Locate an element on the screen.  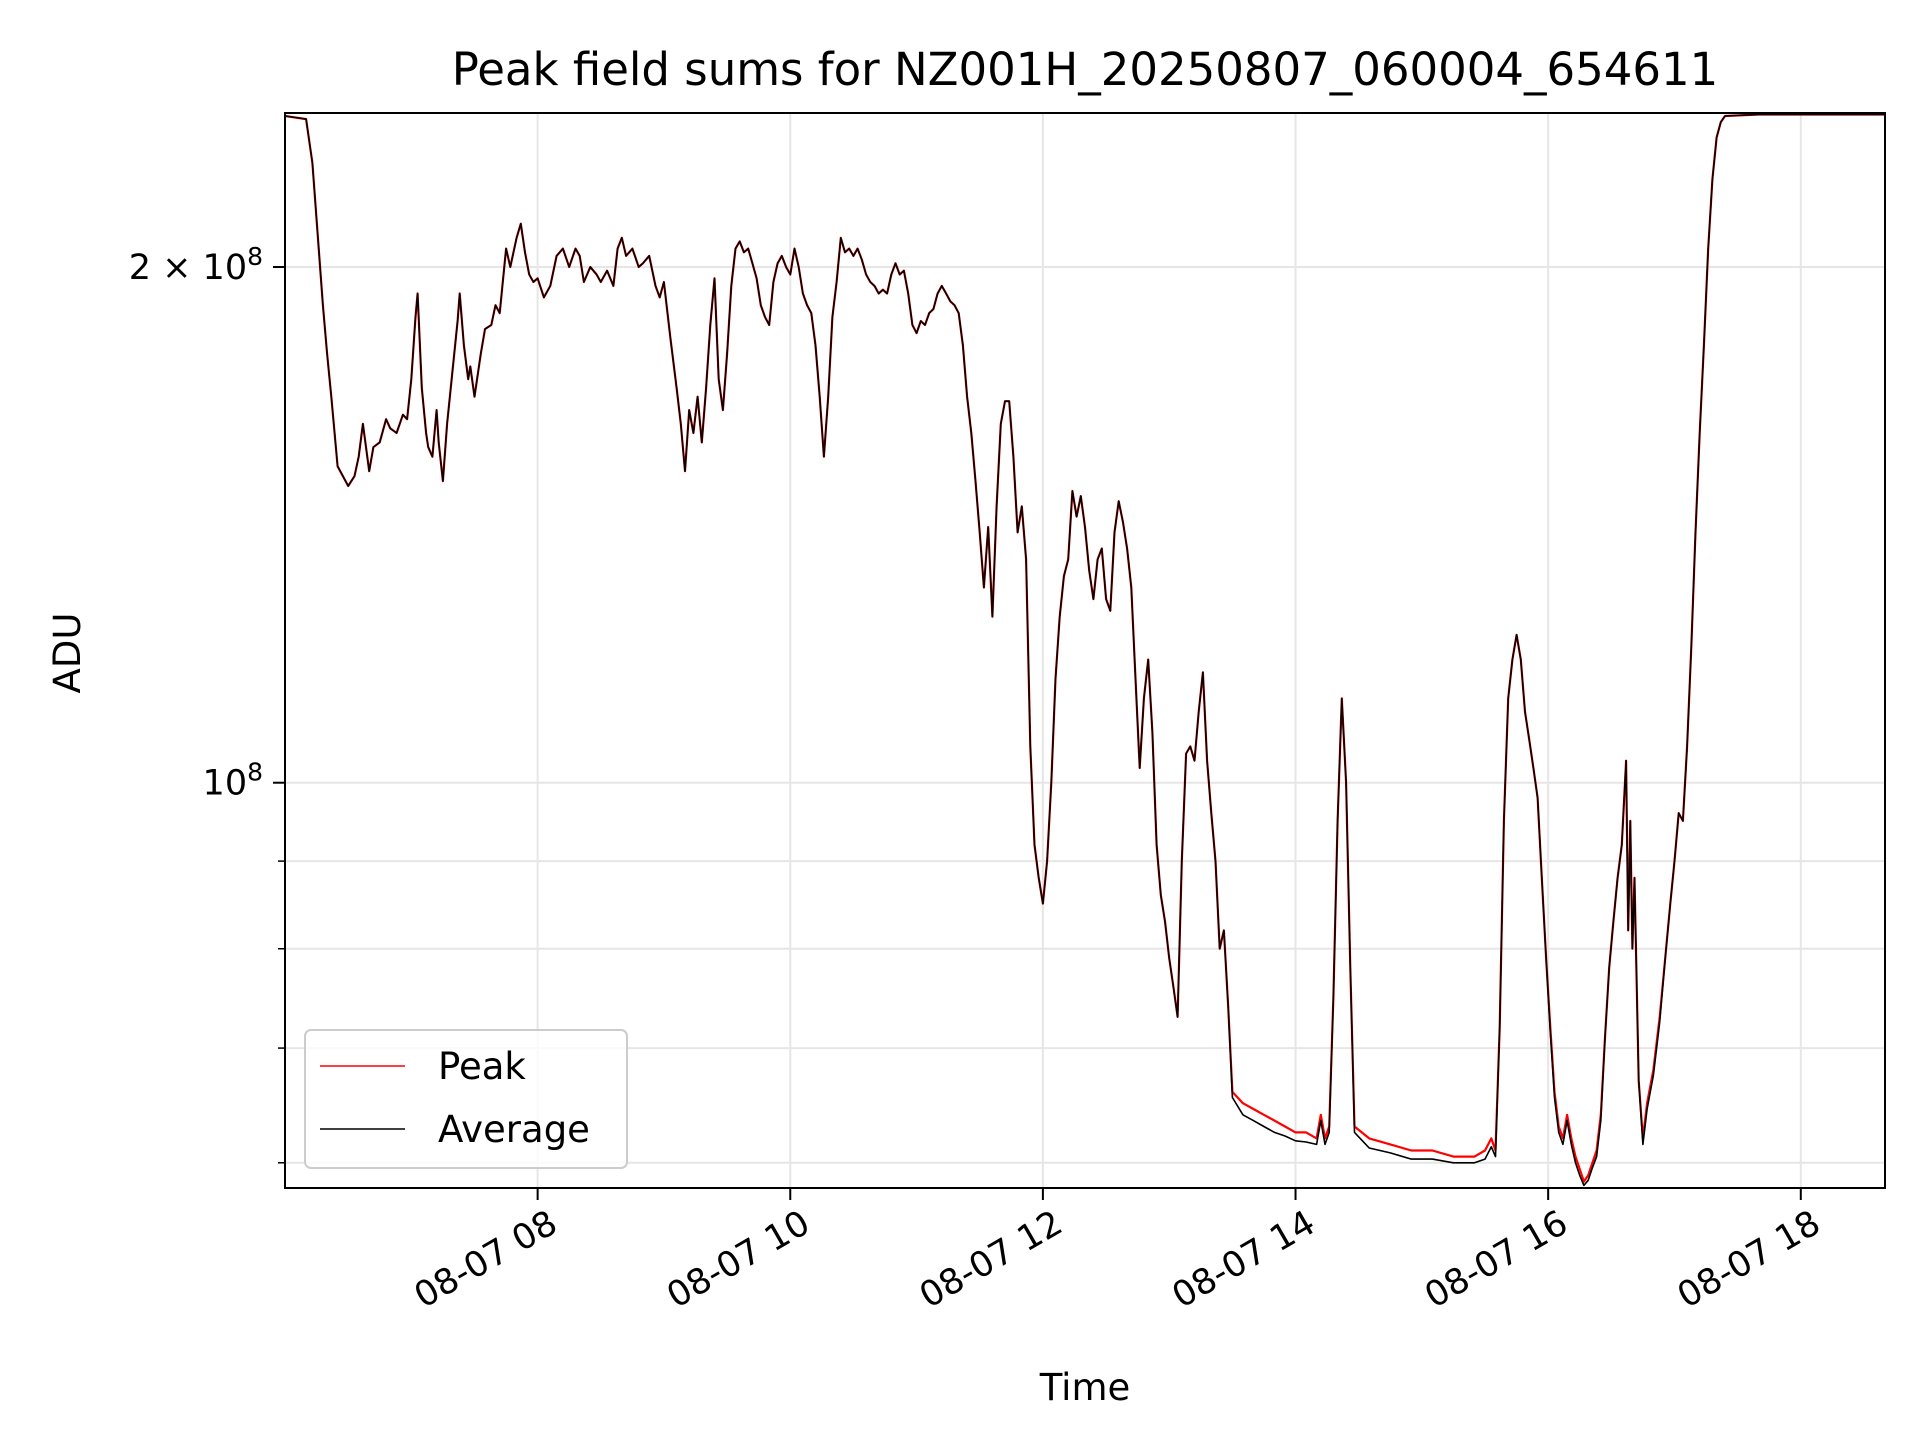
y-tick-label-prefix: 2 × 10 is located at coordinates (188, 268).